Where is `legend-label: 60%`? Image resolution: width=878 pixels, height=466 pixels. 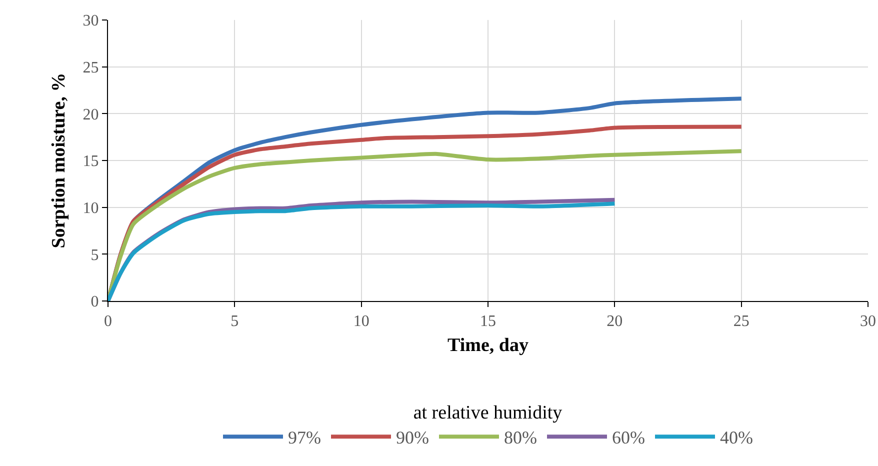 legend-label: 60% is located at coordinates (628, 438).